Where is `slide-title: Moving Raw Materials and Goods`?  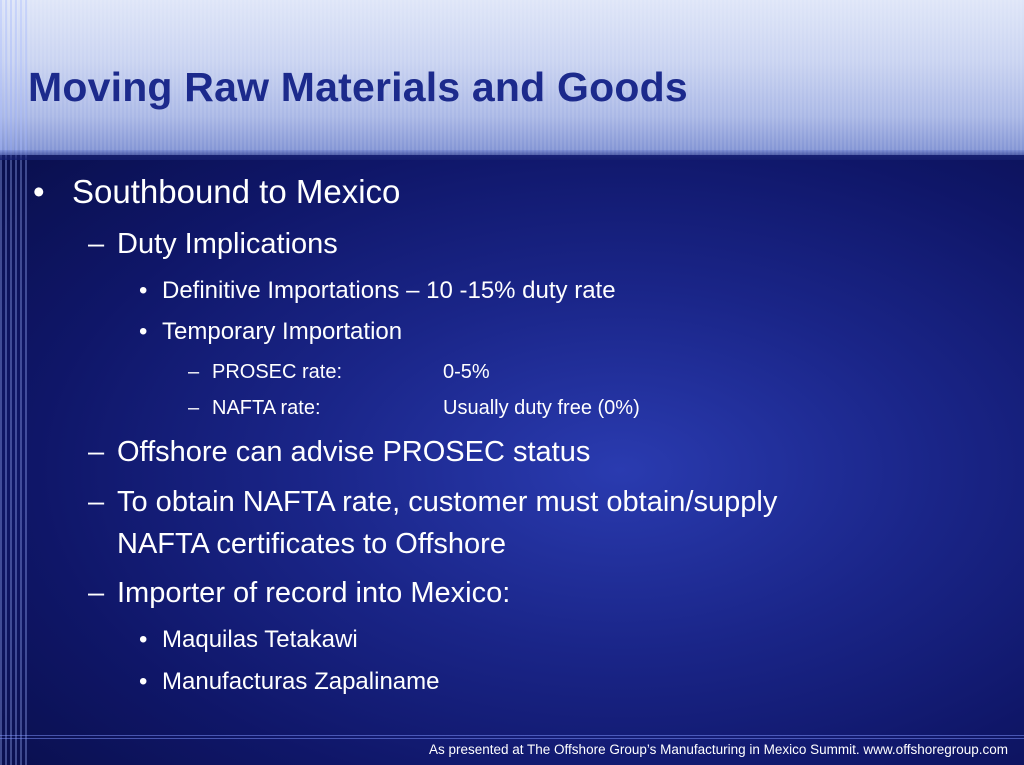
slide-title: Moving Raw Materials and Goods is located at coordinates (358, 87).